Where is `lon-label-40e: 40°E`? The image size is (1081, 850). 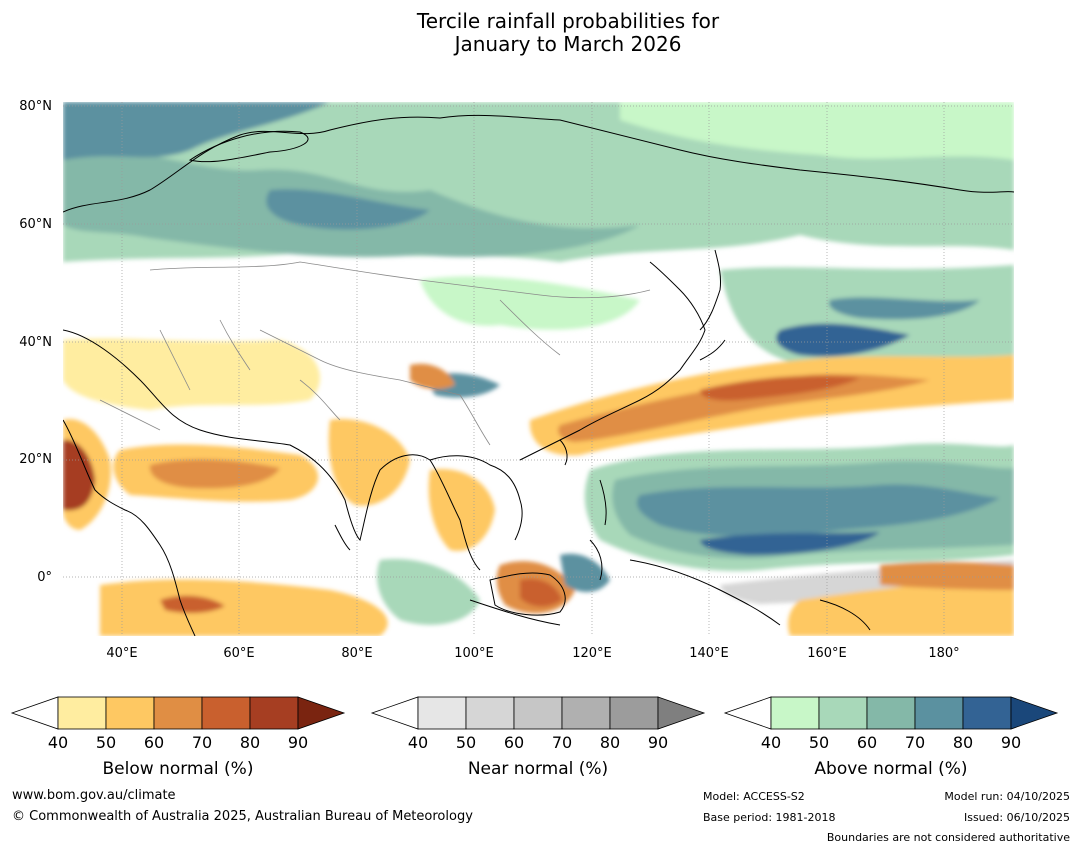 lon-label-40e: 40°E is located at coordinates (122, 653).